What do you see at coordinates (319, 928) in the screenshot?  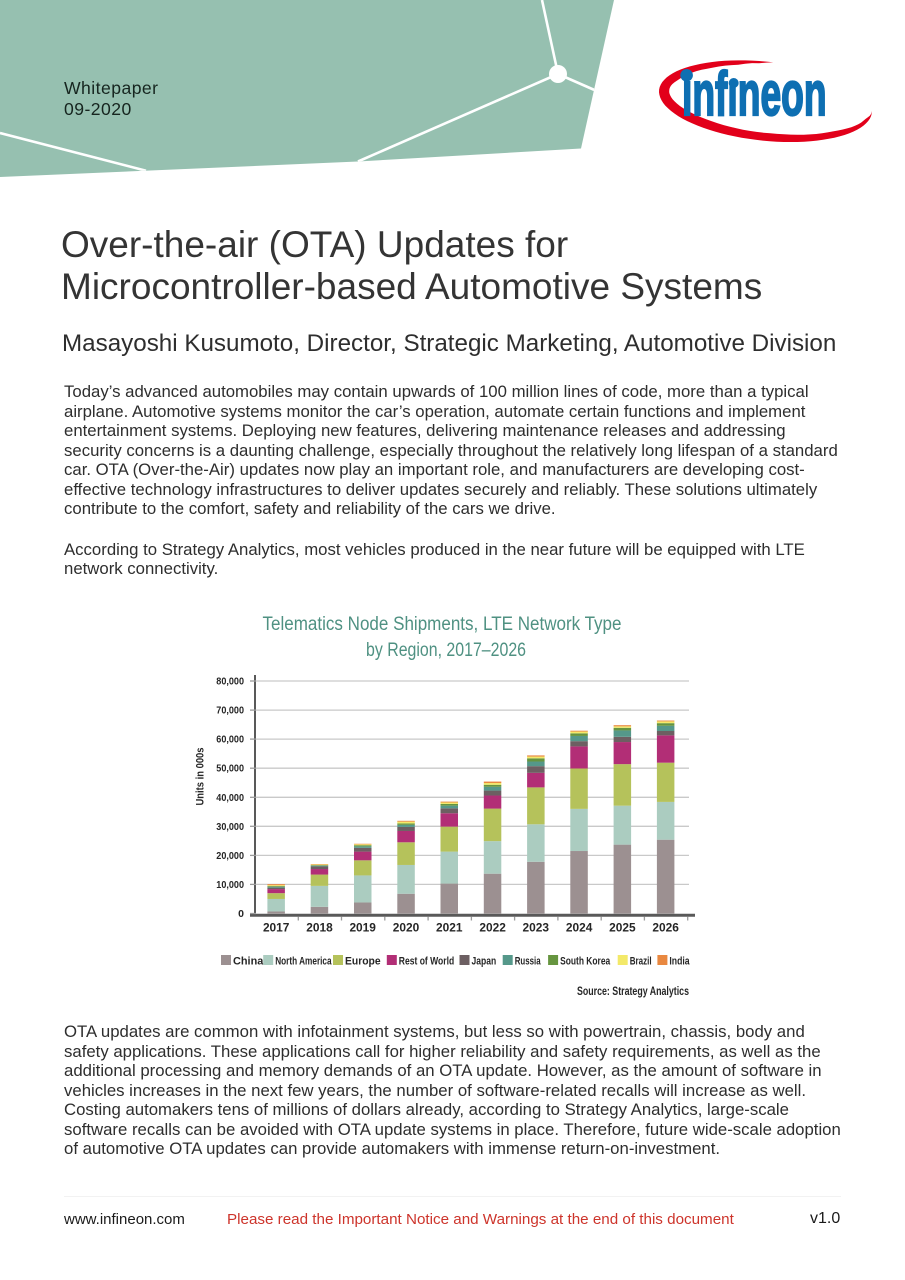 I see `svg-text: 2018` at bounding box center [319, 928].